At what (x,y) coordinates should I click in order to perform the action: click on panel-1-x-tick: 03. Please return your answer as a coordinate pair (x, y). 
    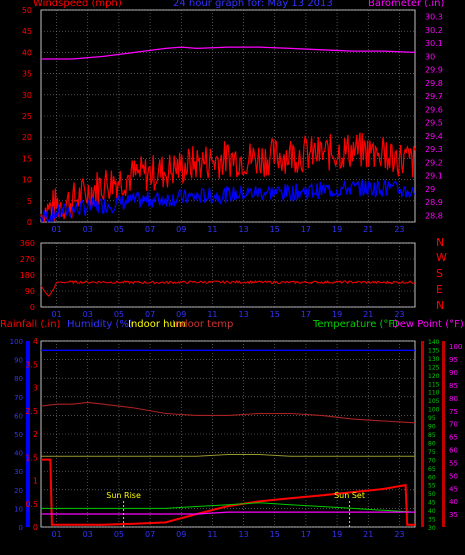
    Looking at the image, I should click on (88, 229).